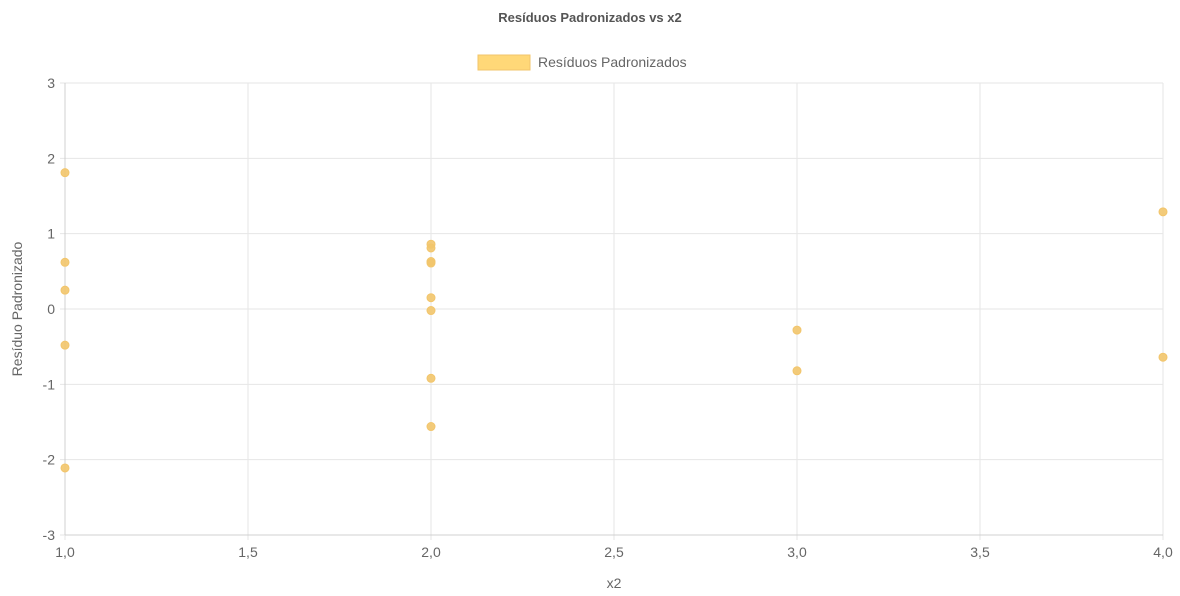  What do you see at coordinates (49, 460) in the screenshot?
I see `y-tick-label: -2` at bounding box center [49, 460].